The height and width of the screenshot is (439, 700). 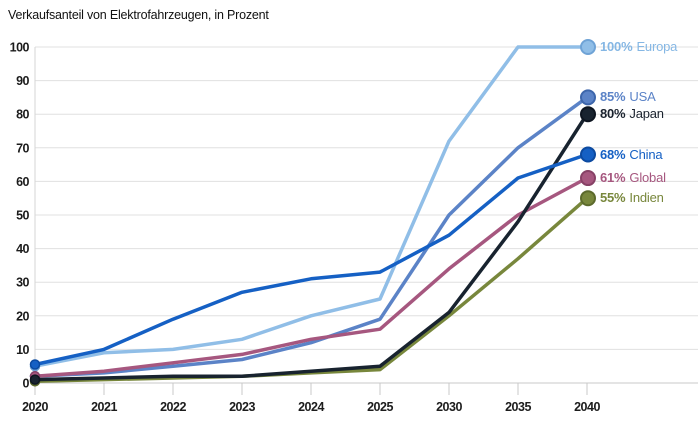 I want to click on y-axis-label-40: 40, so click(x=22, y=249).